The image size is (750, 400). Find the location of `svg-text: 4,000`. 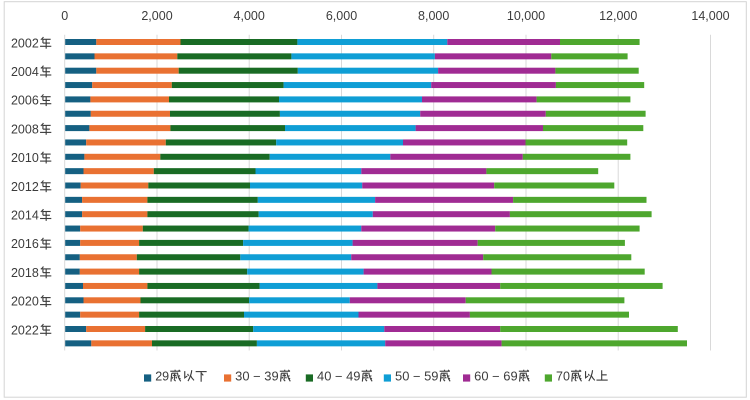

svg-text: 4,000 is located at coordinates (249, 16).